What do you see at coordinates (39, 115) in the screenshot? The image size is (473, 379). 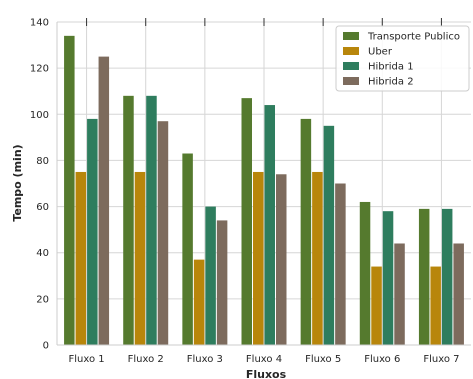 I see `y-tick-label: 100` at bounding box center [39, 115].